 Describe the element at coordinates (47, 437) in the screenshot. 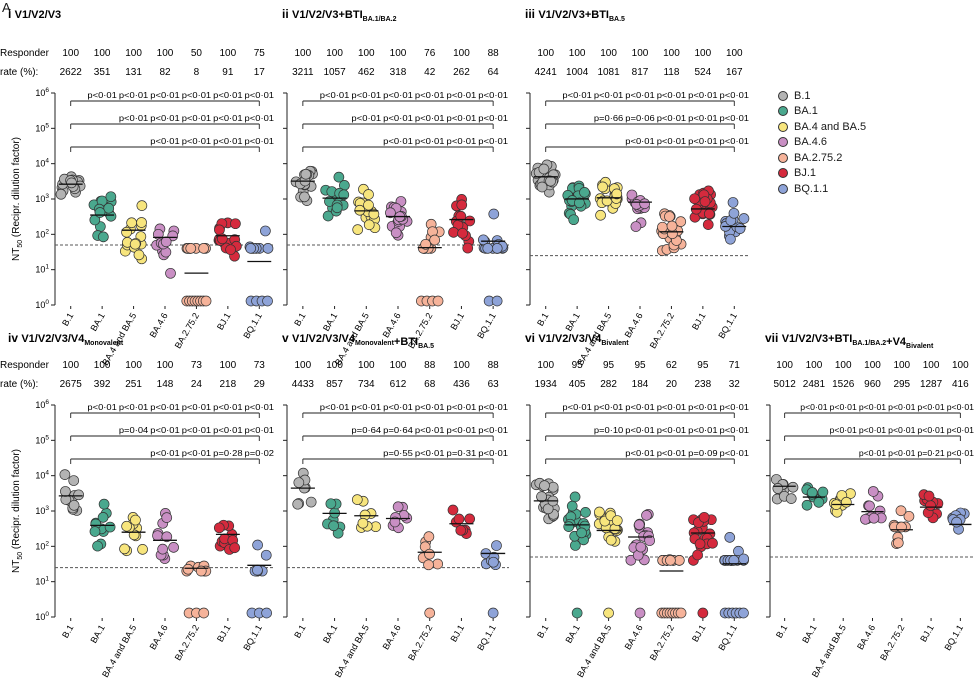

I see `tick-exponent: 5` at that location.